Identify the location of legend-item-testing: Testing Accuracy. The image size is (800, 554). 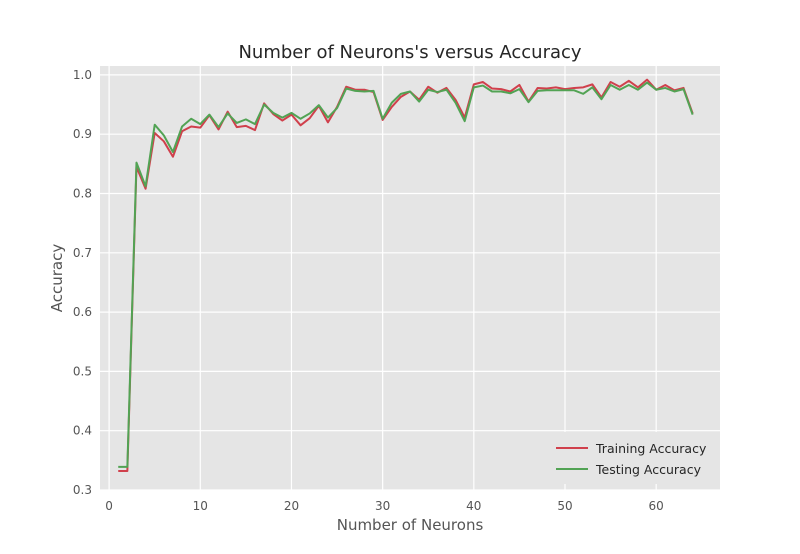
(629, 469).